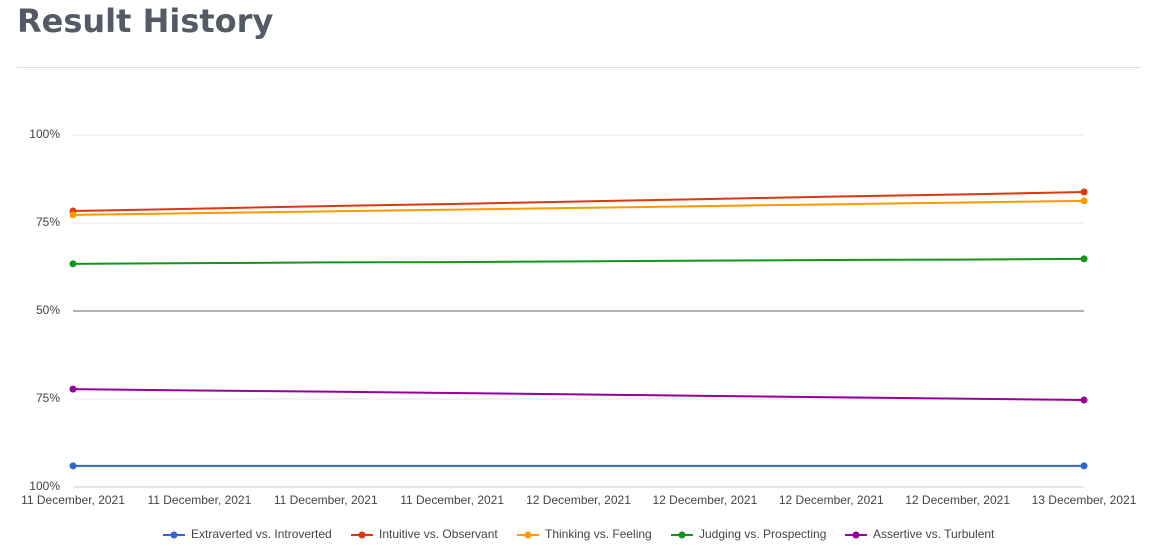 This screenshot has width=1169, height=546. What do you see at coordinates (438, 534) in the screenshot?
I see `legend-label: Intuitive vs. Observant` at bounding box center [438, 534].